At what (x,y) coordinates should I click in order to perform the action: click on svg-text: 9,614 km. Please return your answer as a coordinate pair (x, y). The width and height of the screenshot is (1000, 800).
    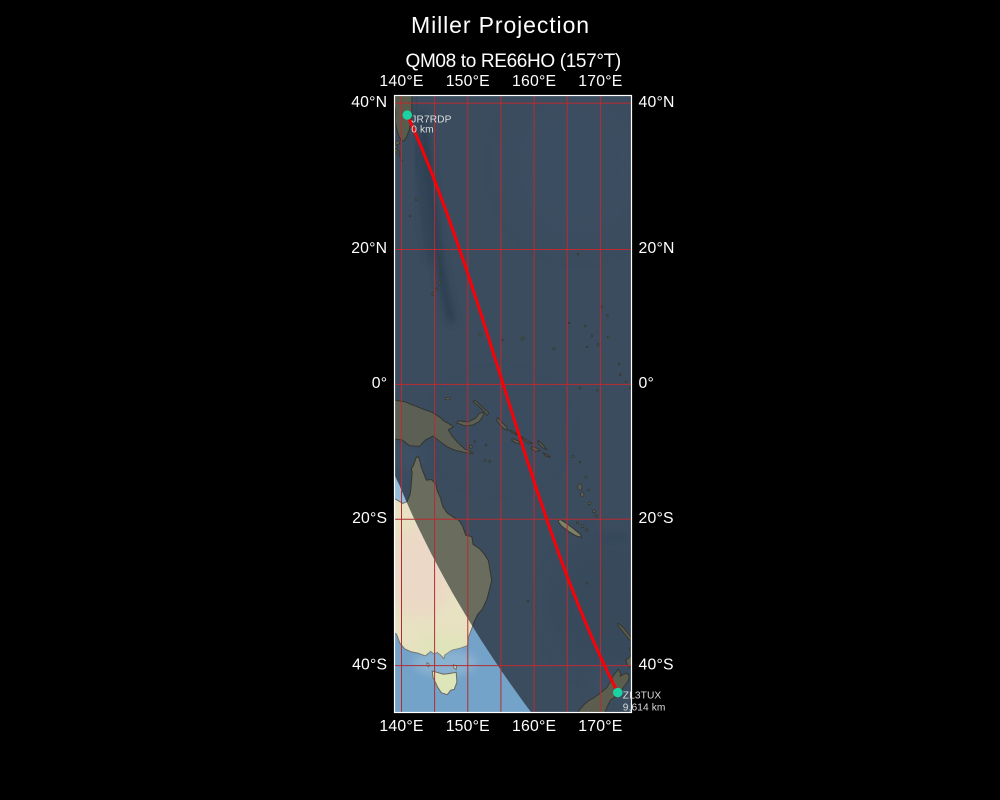
    Looking at the image, I should click on (644, 707).